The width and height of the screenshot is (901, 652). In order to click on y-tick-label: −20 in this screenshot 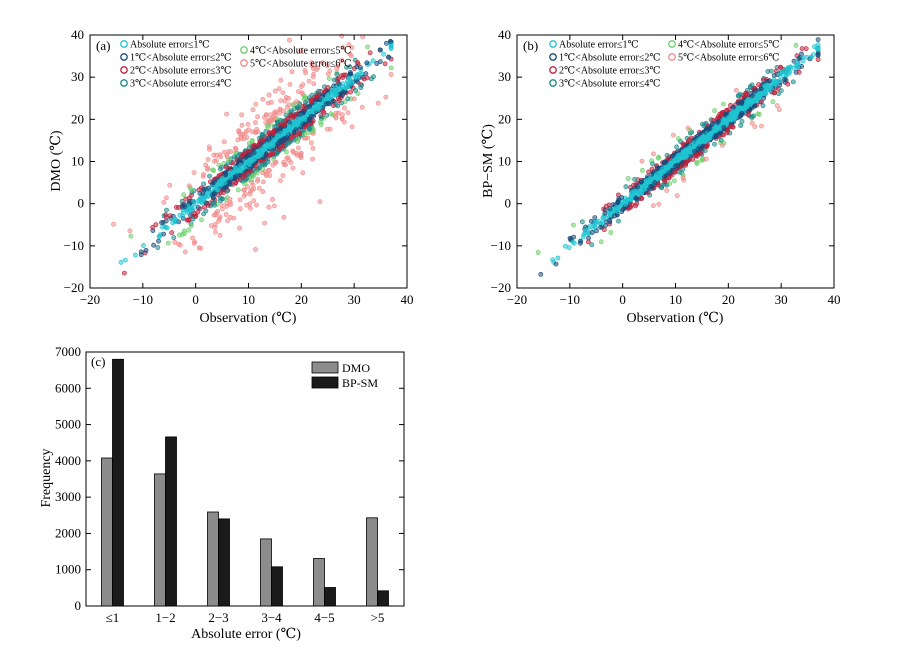, I will do `click(501, 287)`.